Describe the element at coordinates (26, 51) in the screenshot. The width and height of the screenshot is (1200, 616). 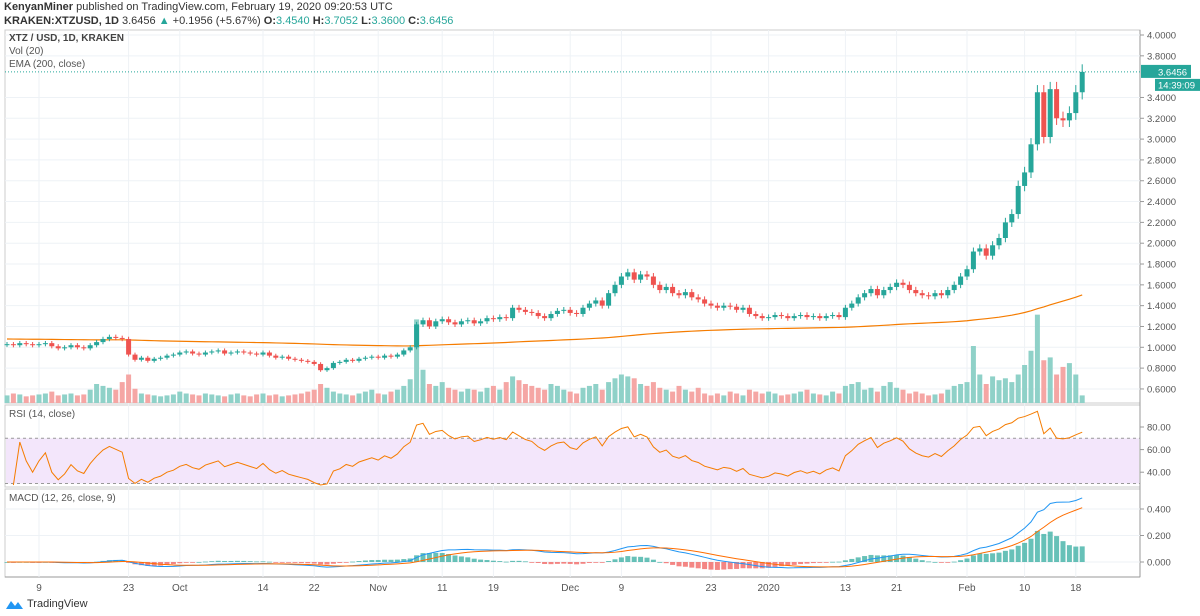
I see `legend-vol: Vol (20)` at that location.